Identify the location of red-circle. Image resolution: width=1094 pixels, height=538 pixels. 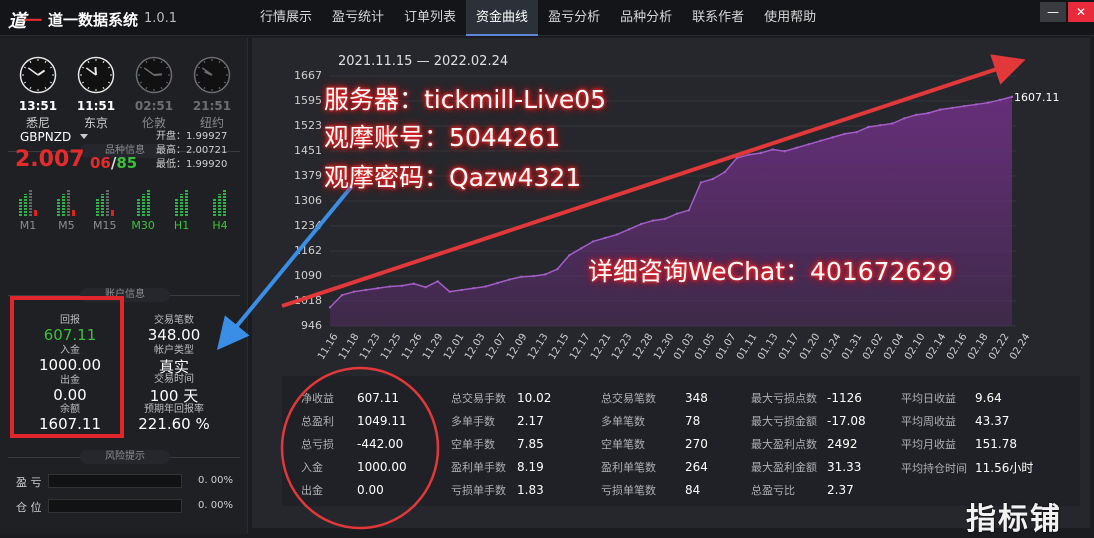
(360, 448).